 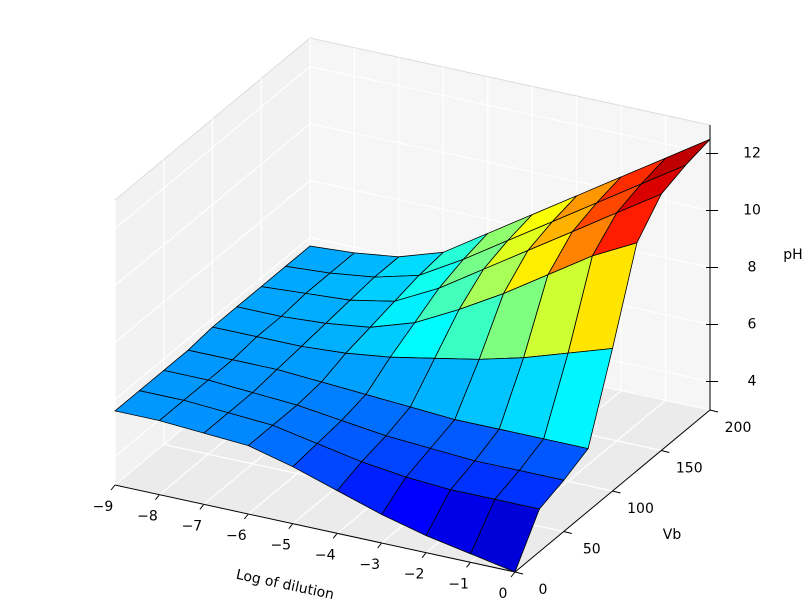 I want to click on x-tick-label: −7, so click(x=192, y=526).